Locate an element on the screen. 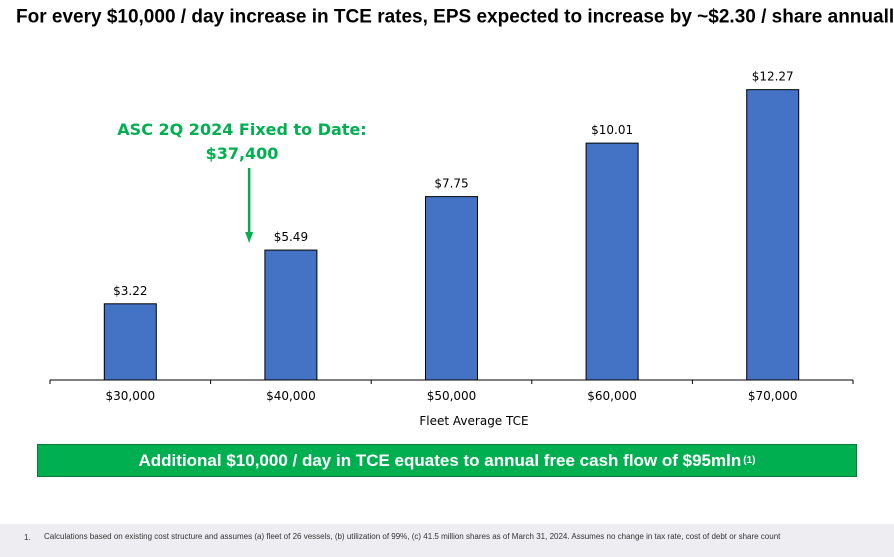 The width and height of the screenshot is (894, 557). x-tick-label: $30,000 is located at coordinates (130, 396).